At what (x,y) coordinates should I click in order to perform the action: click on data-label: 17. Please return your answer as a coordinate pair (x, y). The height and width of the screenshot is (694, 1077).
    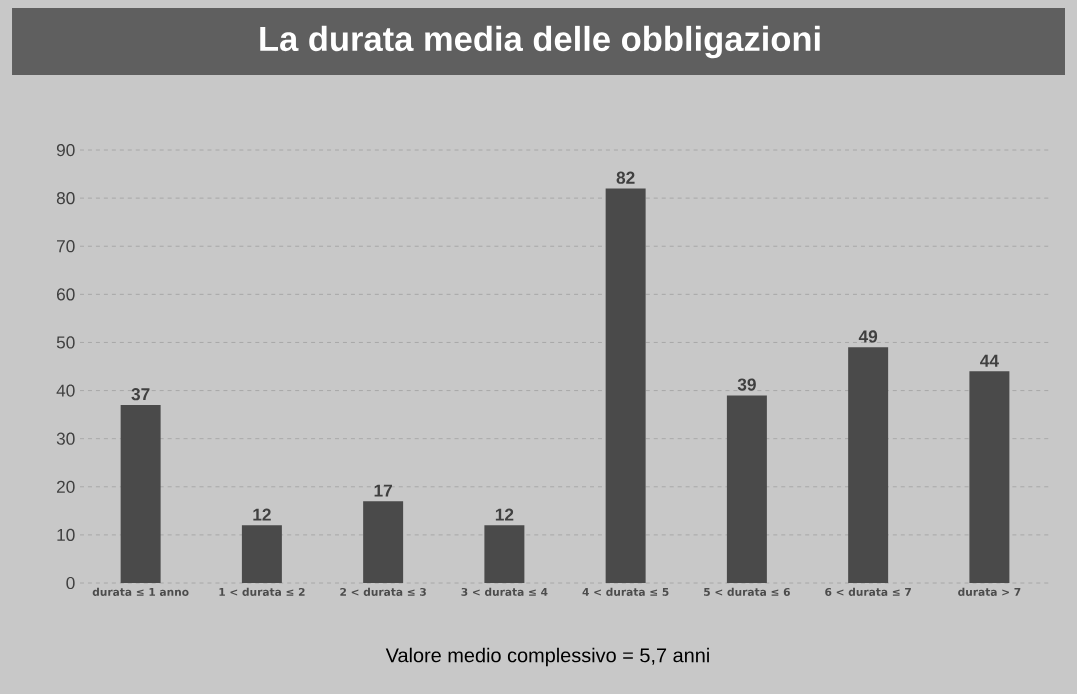
    Looking at the image, I should click on (383, 490).